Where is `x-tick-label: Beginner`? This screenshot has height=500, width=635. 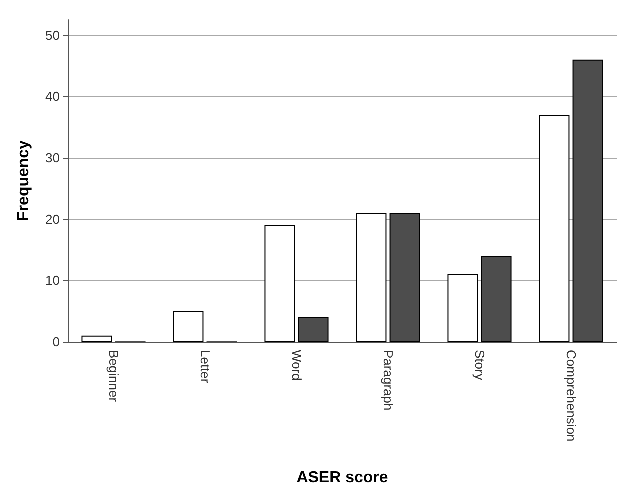
x-tick-label: Beginner is located at coordinates (114, 376).